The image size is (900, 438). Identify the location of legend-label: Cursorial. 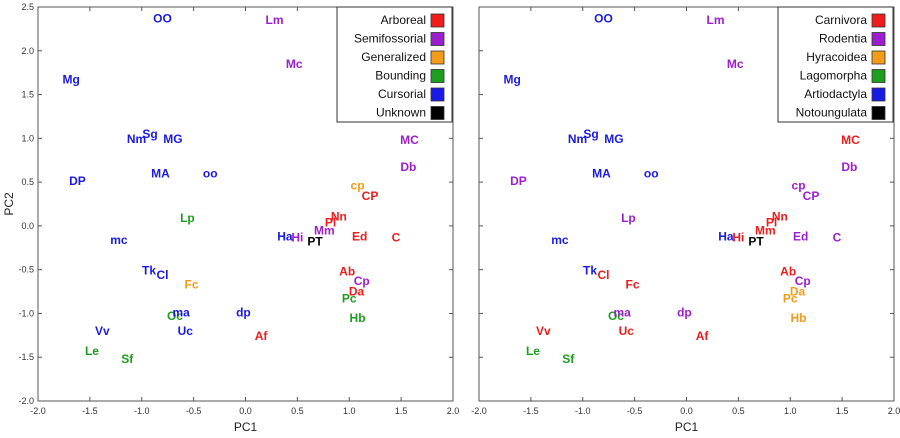
(402, 94).